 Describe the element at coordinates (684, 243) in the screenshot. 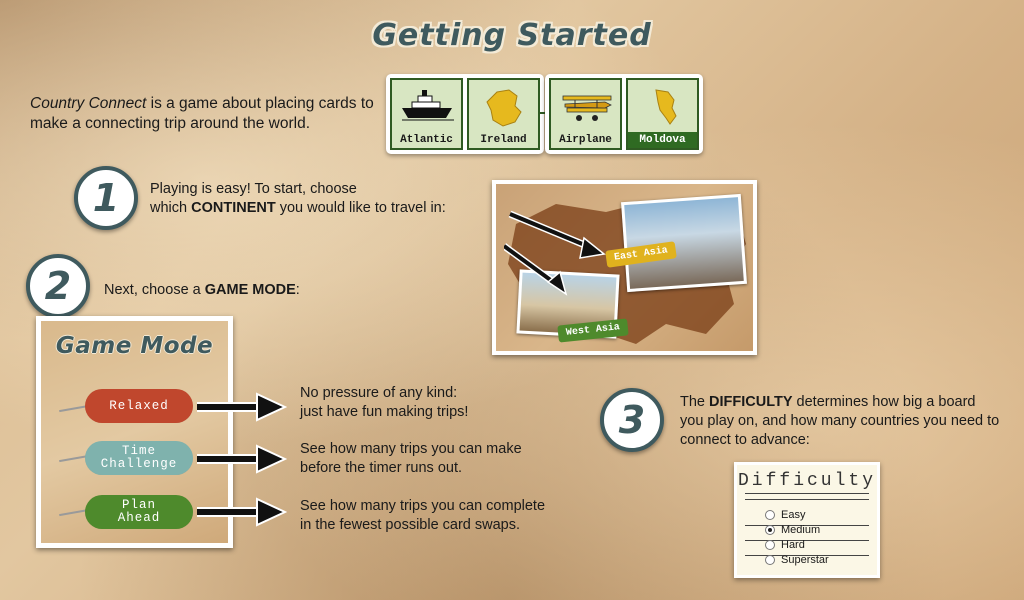

I see `photo-east-asia` at that location.